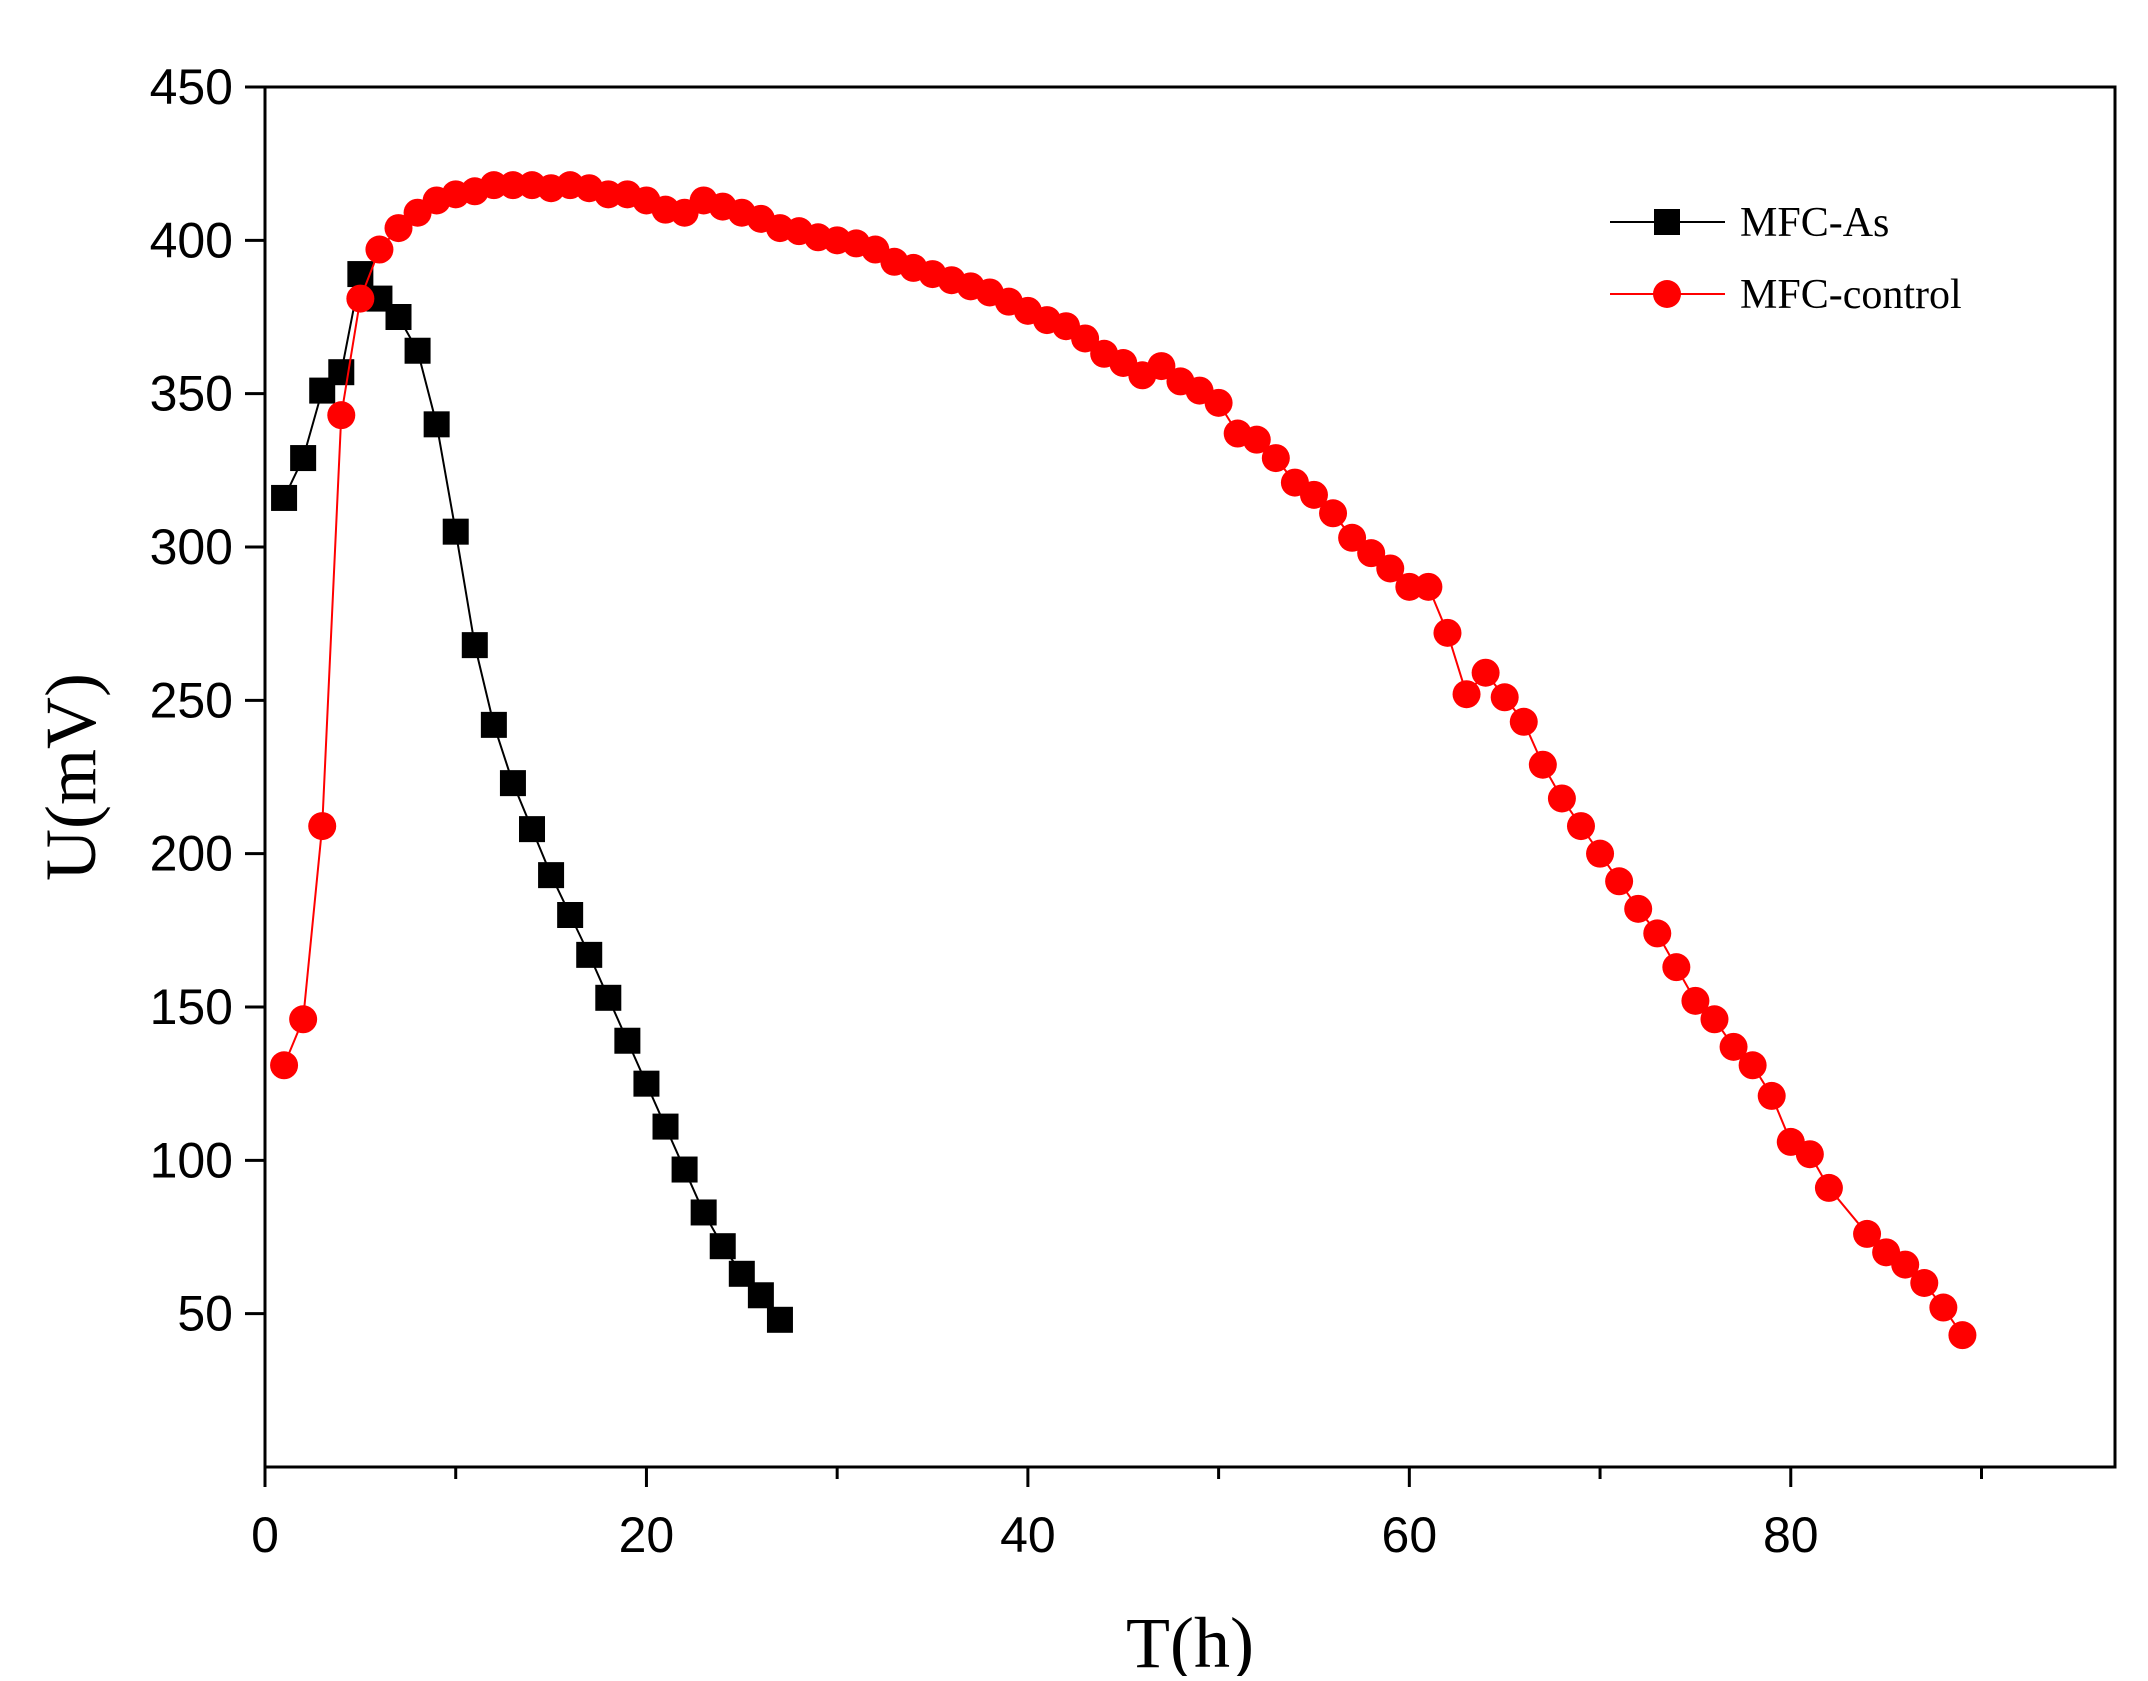  What do you see at coordinates (1190, 1639) in the screenshot?
I see `x-axis-label: T(h)` at bounding box center [1190, 1639].